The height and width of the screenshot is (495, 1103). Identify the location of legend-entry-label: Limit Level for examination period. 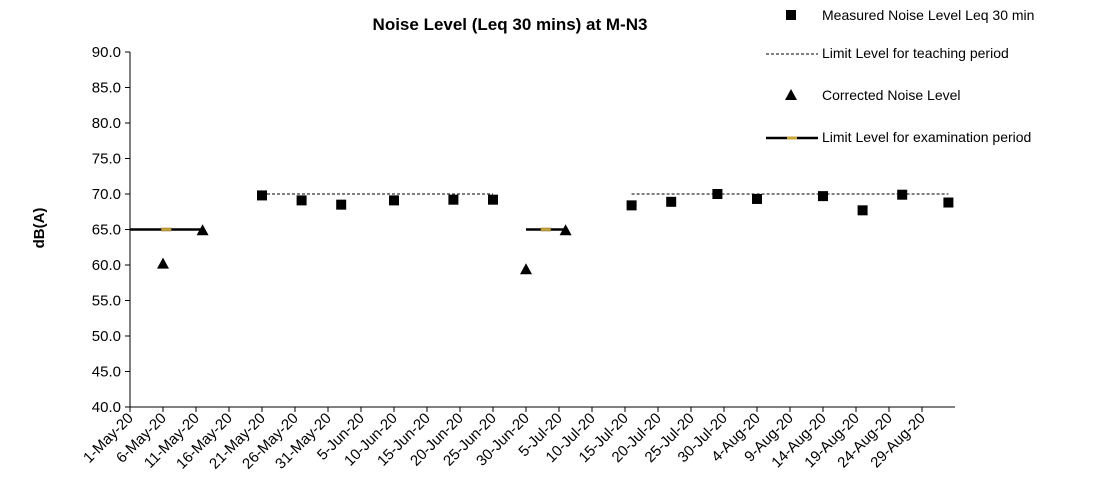
(926, 137).